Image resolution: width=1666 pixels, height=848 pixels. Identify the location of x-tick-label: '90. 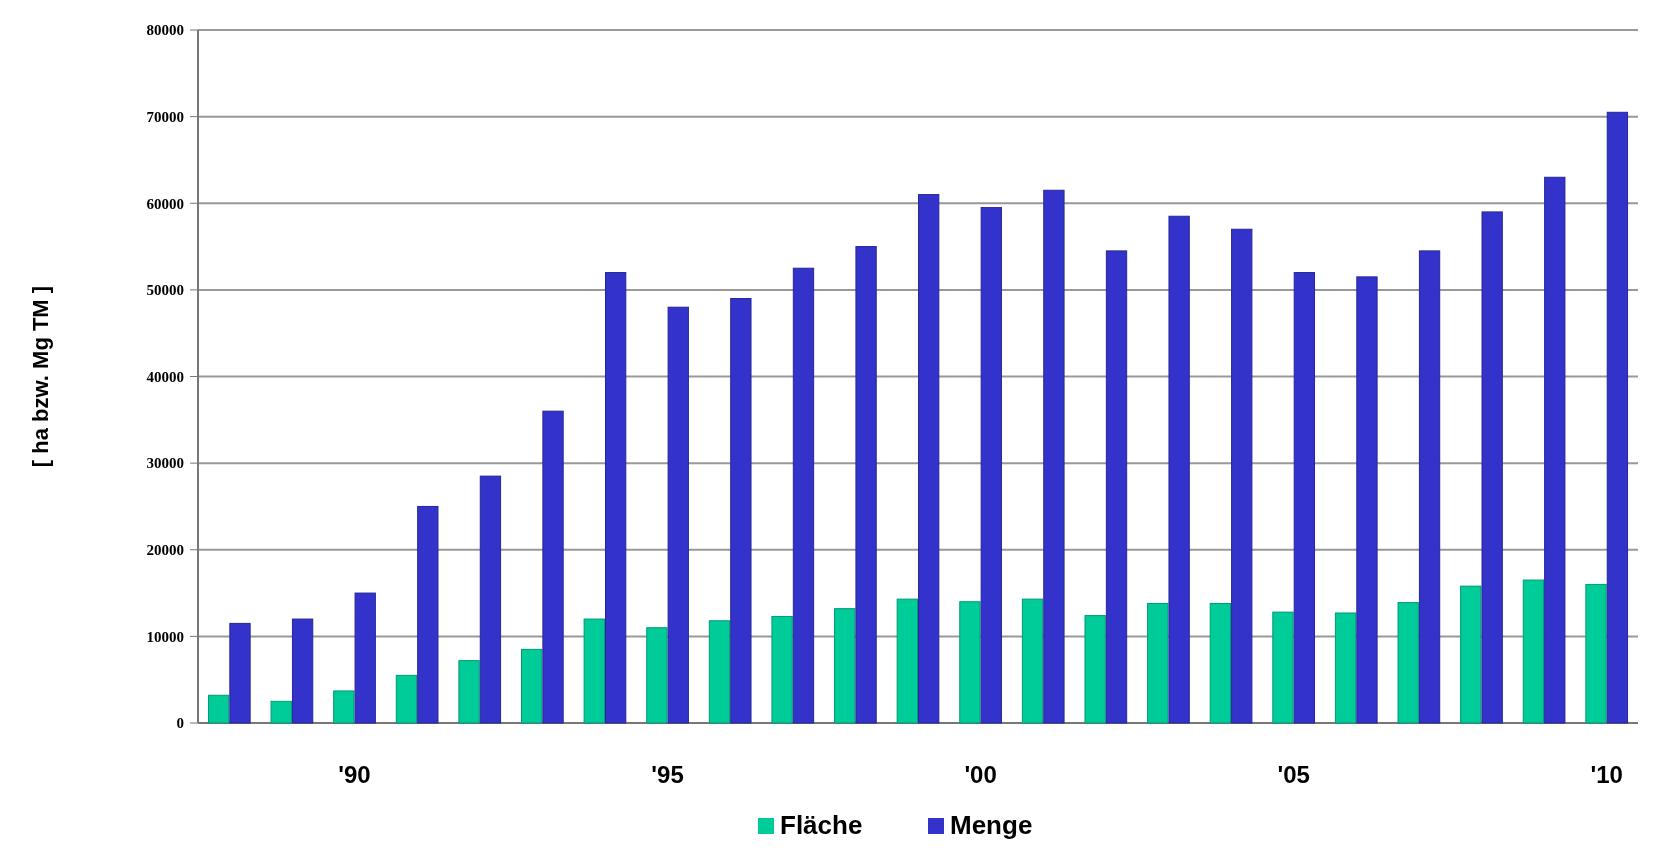
(354, 774).